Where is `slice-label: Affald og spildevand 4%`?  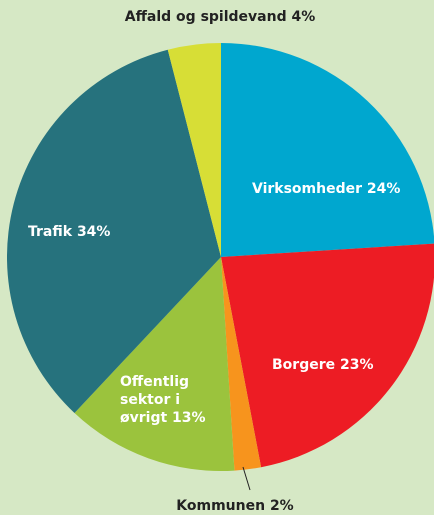
slice-label: Affald og spildevand 4% is located at coordinates (220, 17).